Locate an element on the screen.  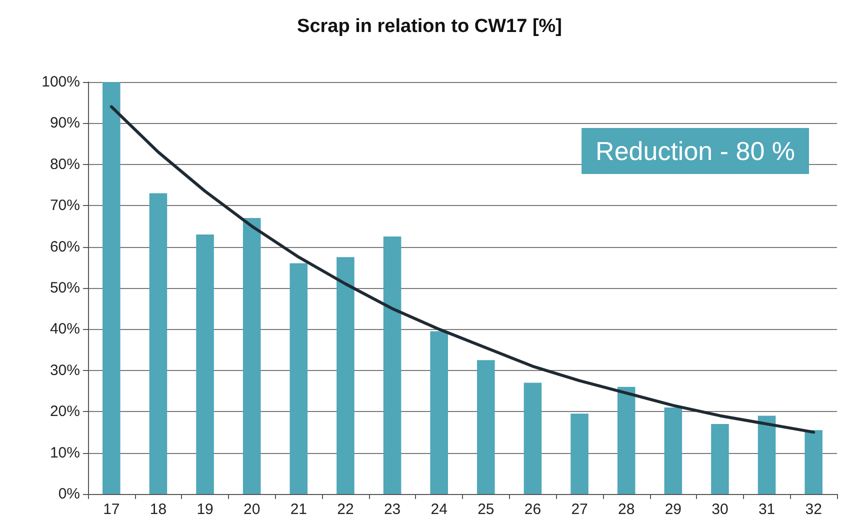
y-tick-label: 70% is located at coordinates (65, 205).